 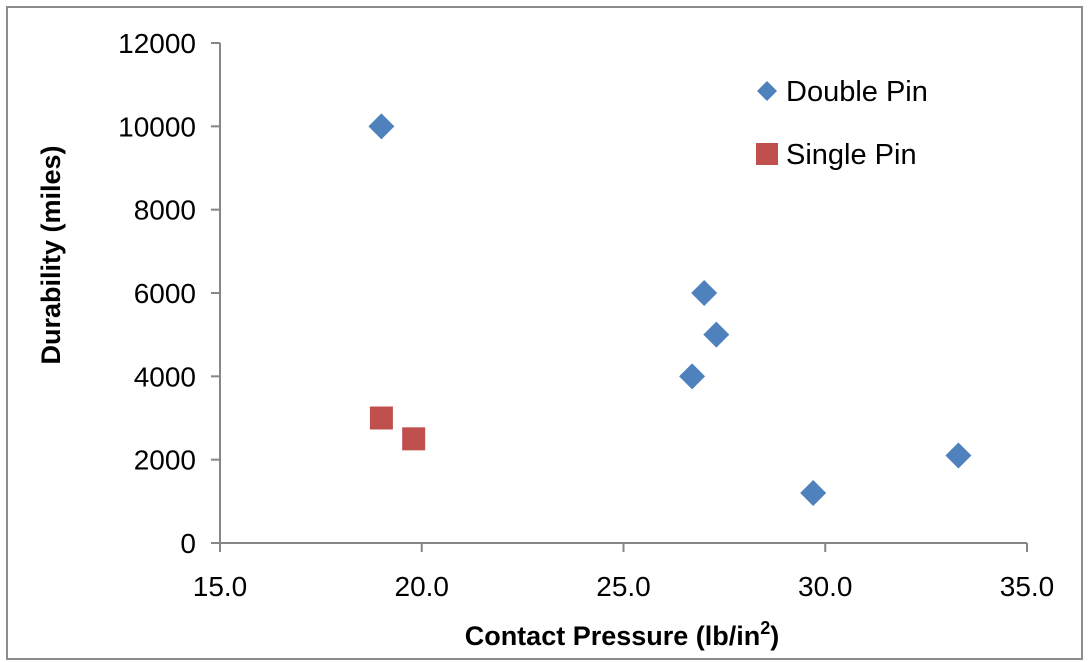 What do you see at coordinates (188, 543) in the screenshot?
I see `y-tick-label: 0` at bounding box center [188, 543].